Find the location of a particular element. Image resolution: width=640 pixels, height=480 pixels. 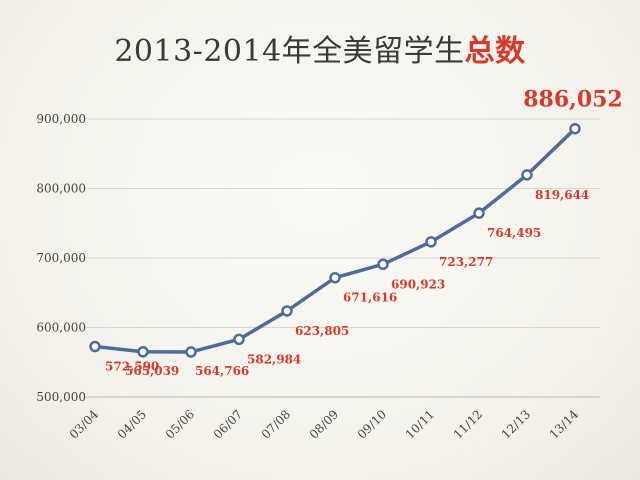

x-tick-label: 10/11 is located at coordinates (420, 424).